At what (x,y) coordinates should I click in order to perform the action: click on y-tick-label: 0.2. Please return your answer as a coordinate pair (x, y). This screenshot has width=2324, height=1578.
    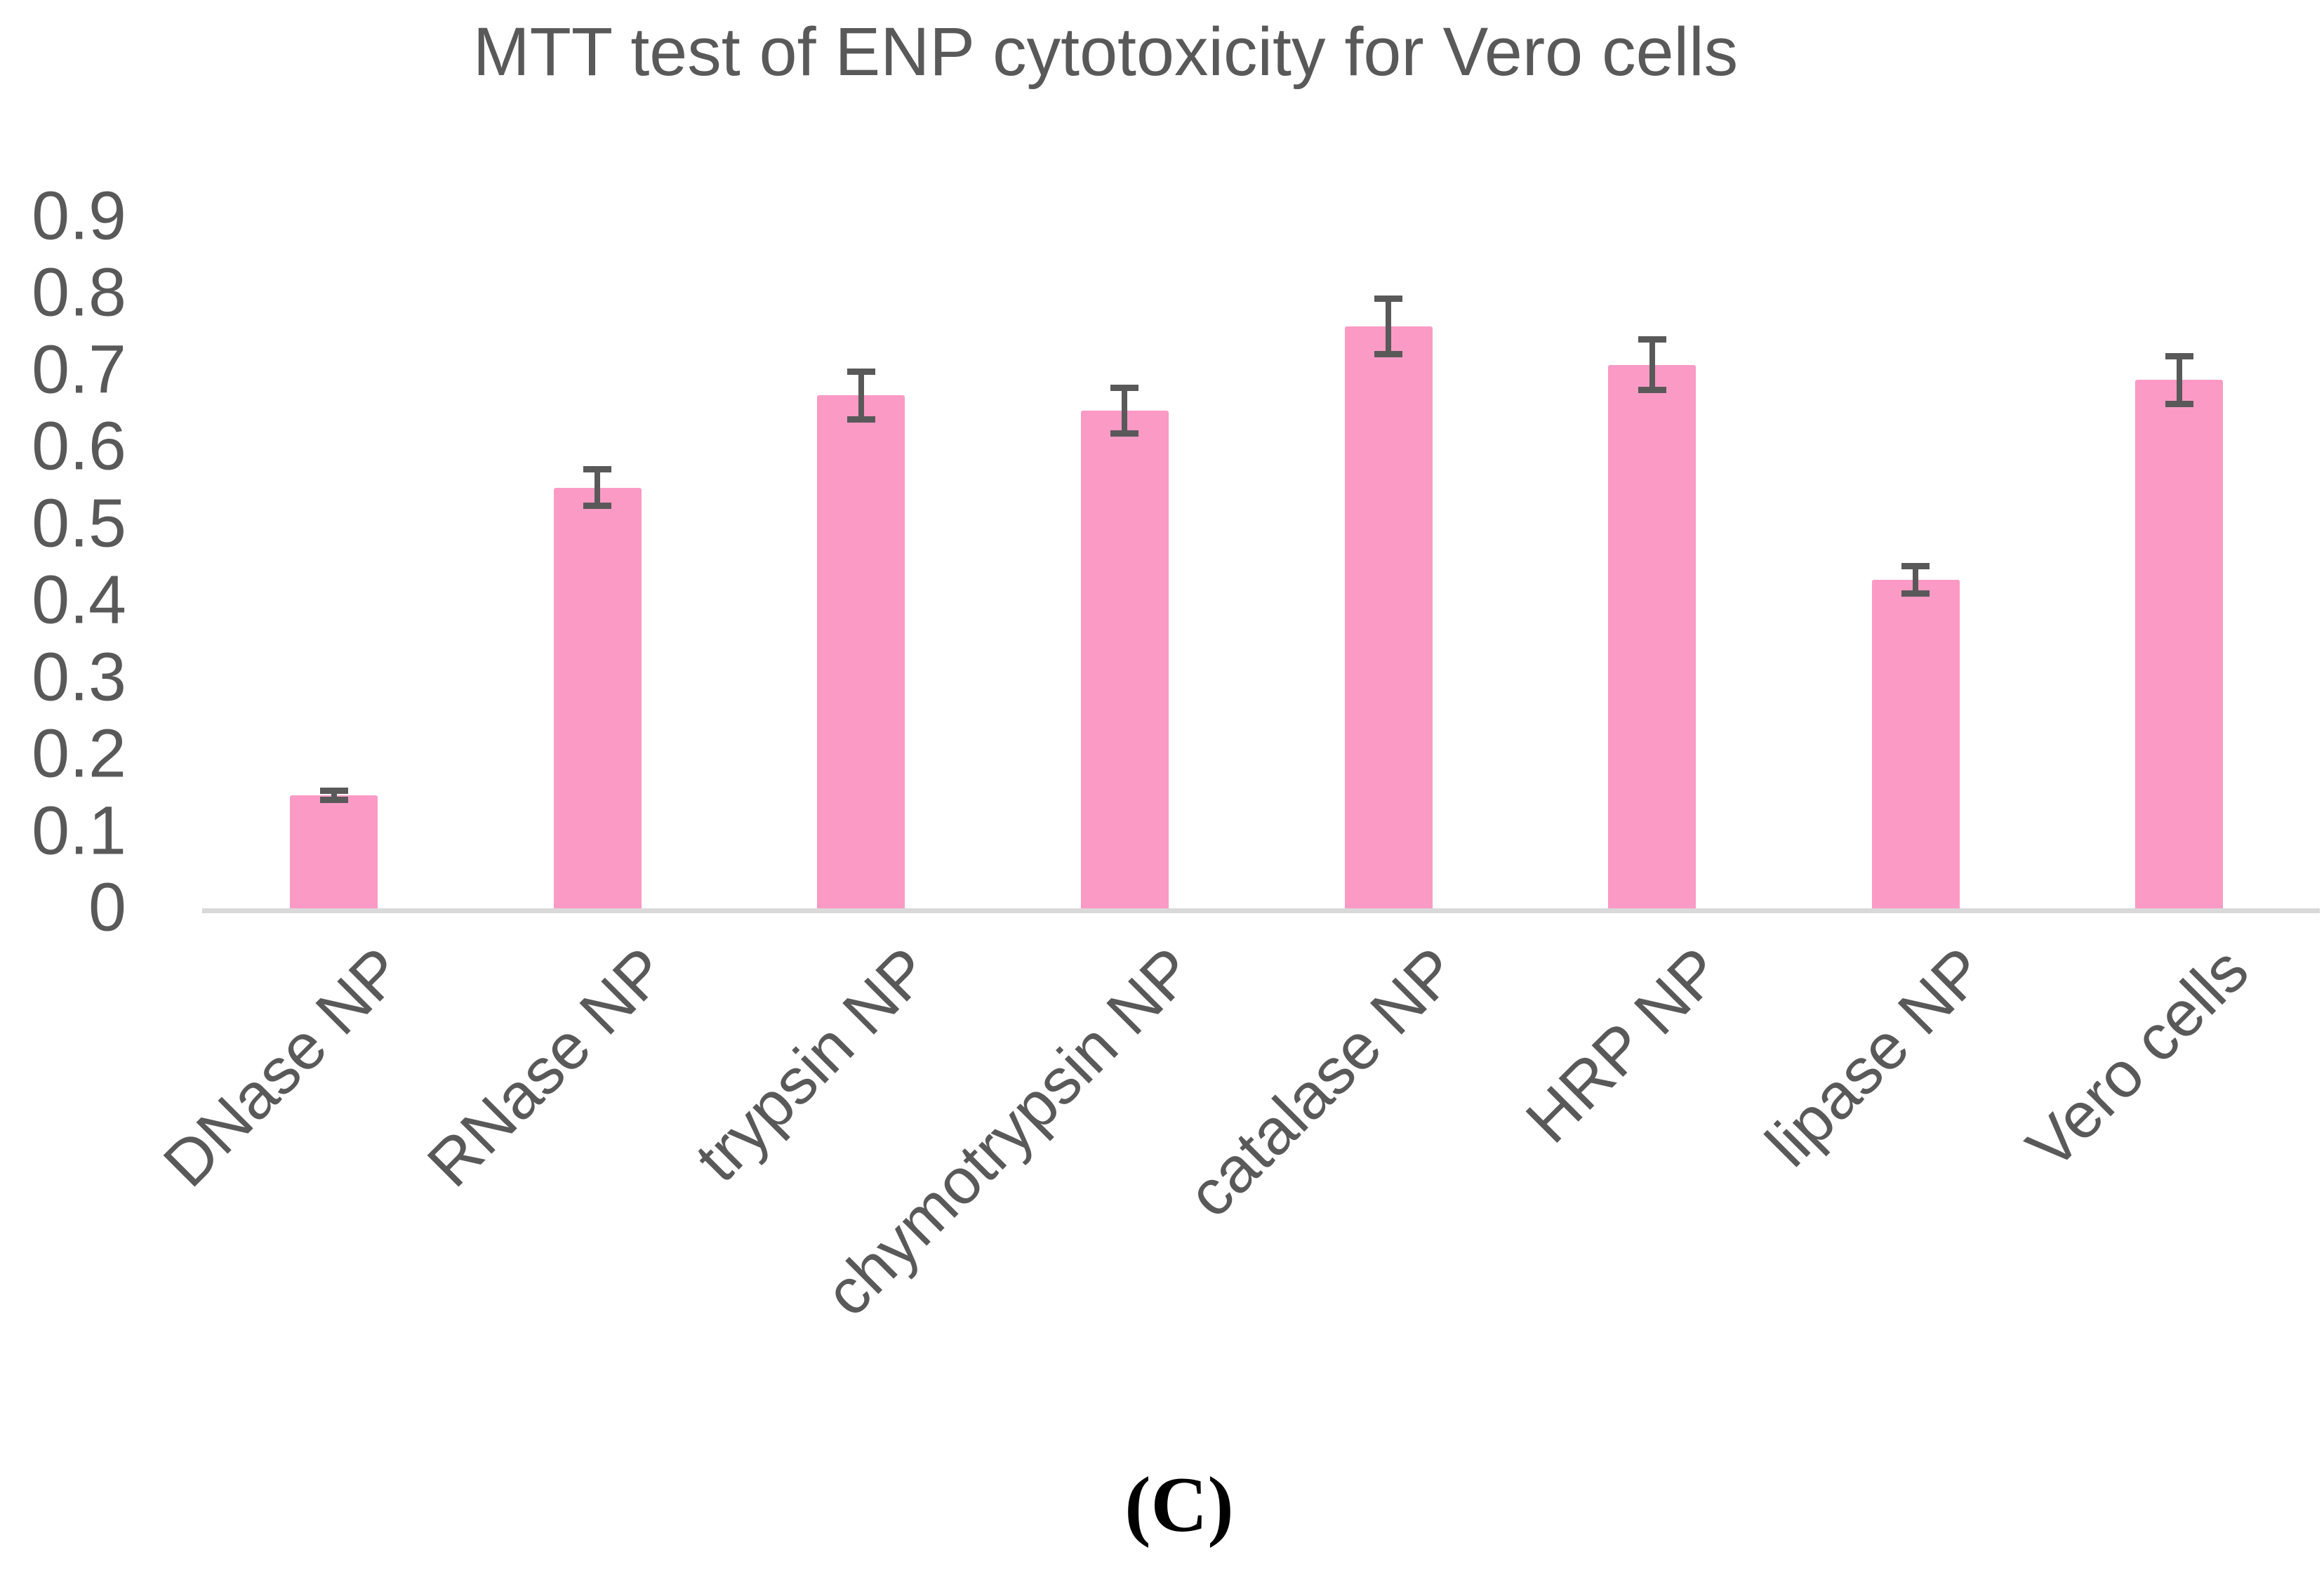
    Looking at the image, I should click on (79, 753).